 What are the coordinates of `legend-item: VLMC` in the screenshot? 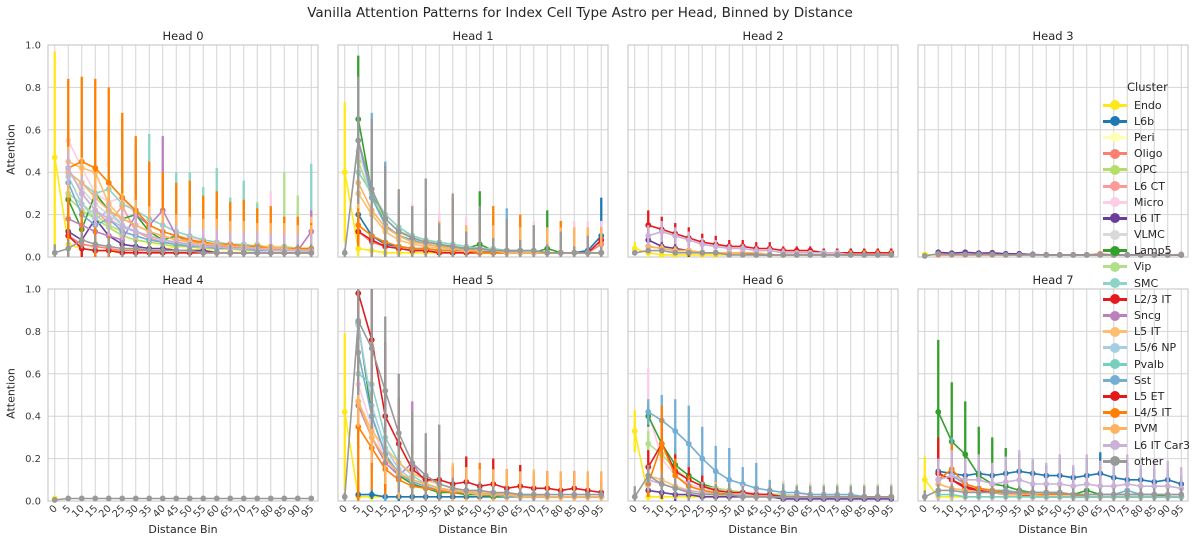 It's located at (1146, 235).